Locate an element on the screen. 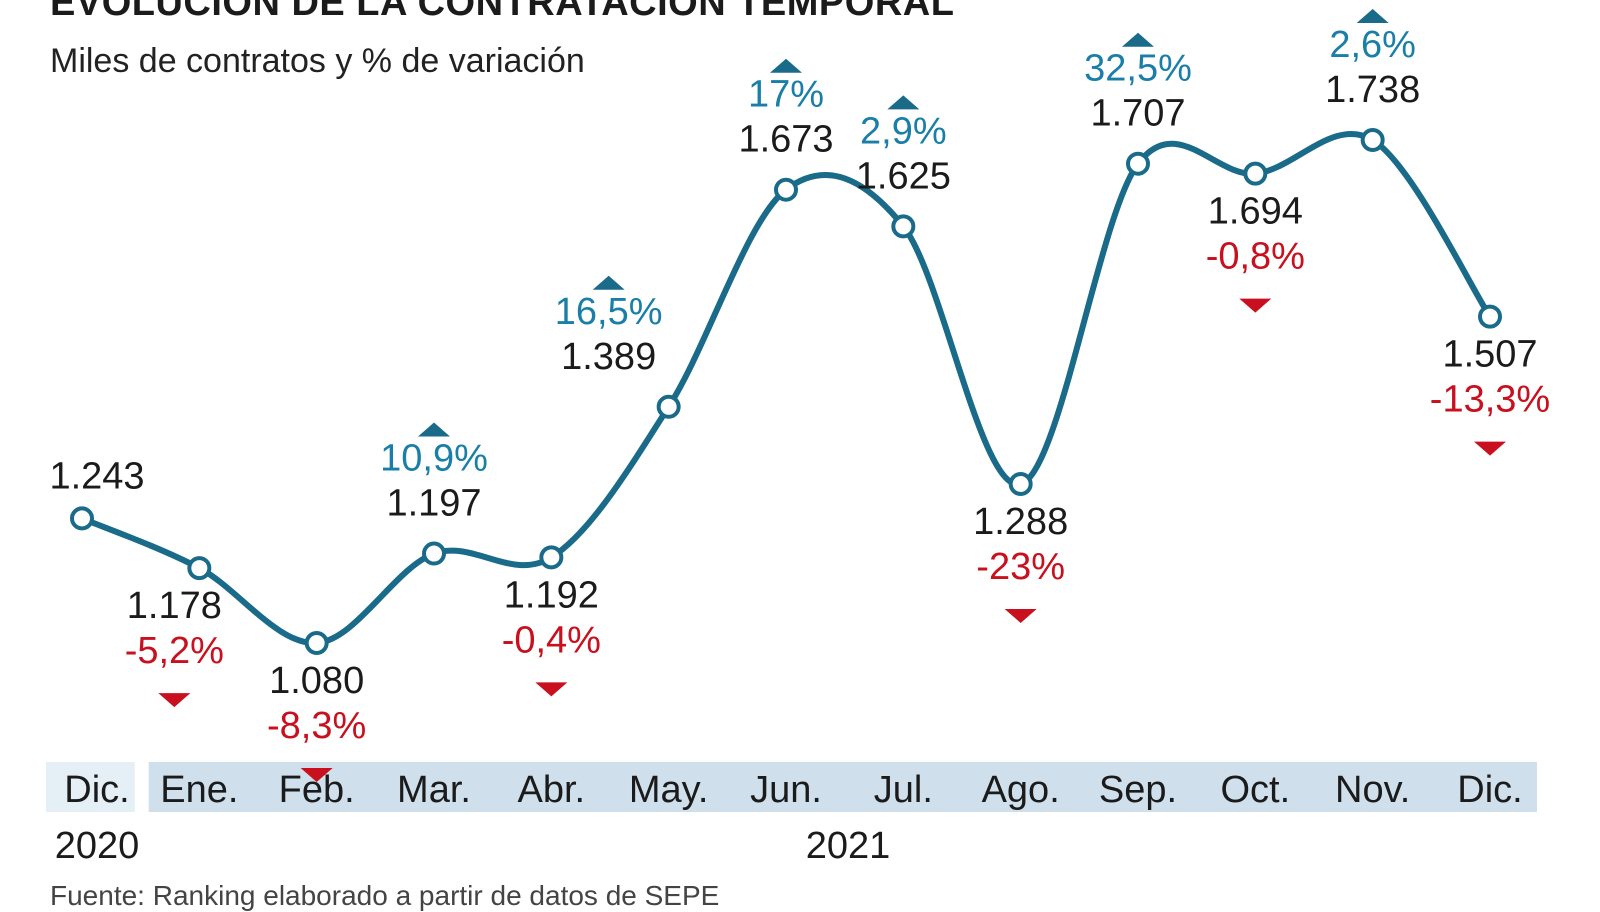  variation-up-label: 17% is located at coordinates (786, 95).